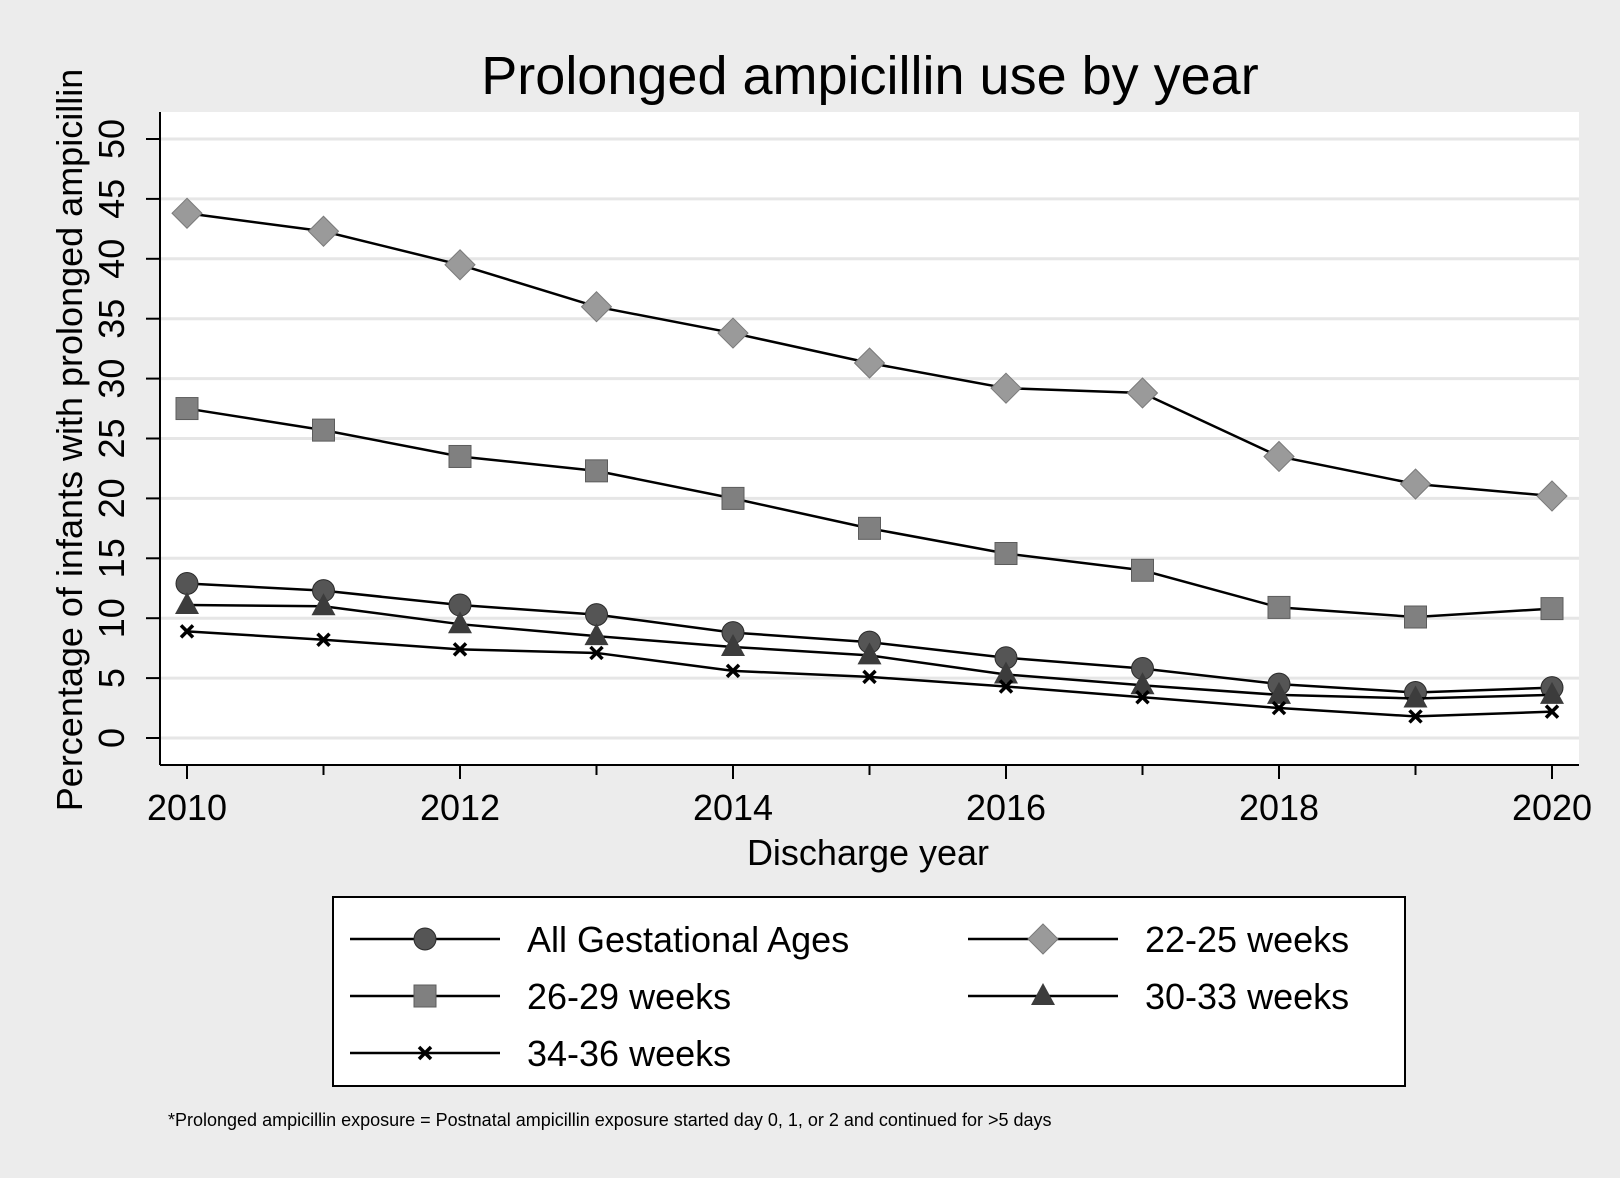  What do you see at coordinates (1247, 939) in the screenshot?
I see `legend-label: 22-25 weeks` at bounding box center [1247, 939].